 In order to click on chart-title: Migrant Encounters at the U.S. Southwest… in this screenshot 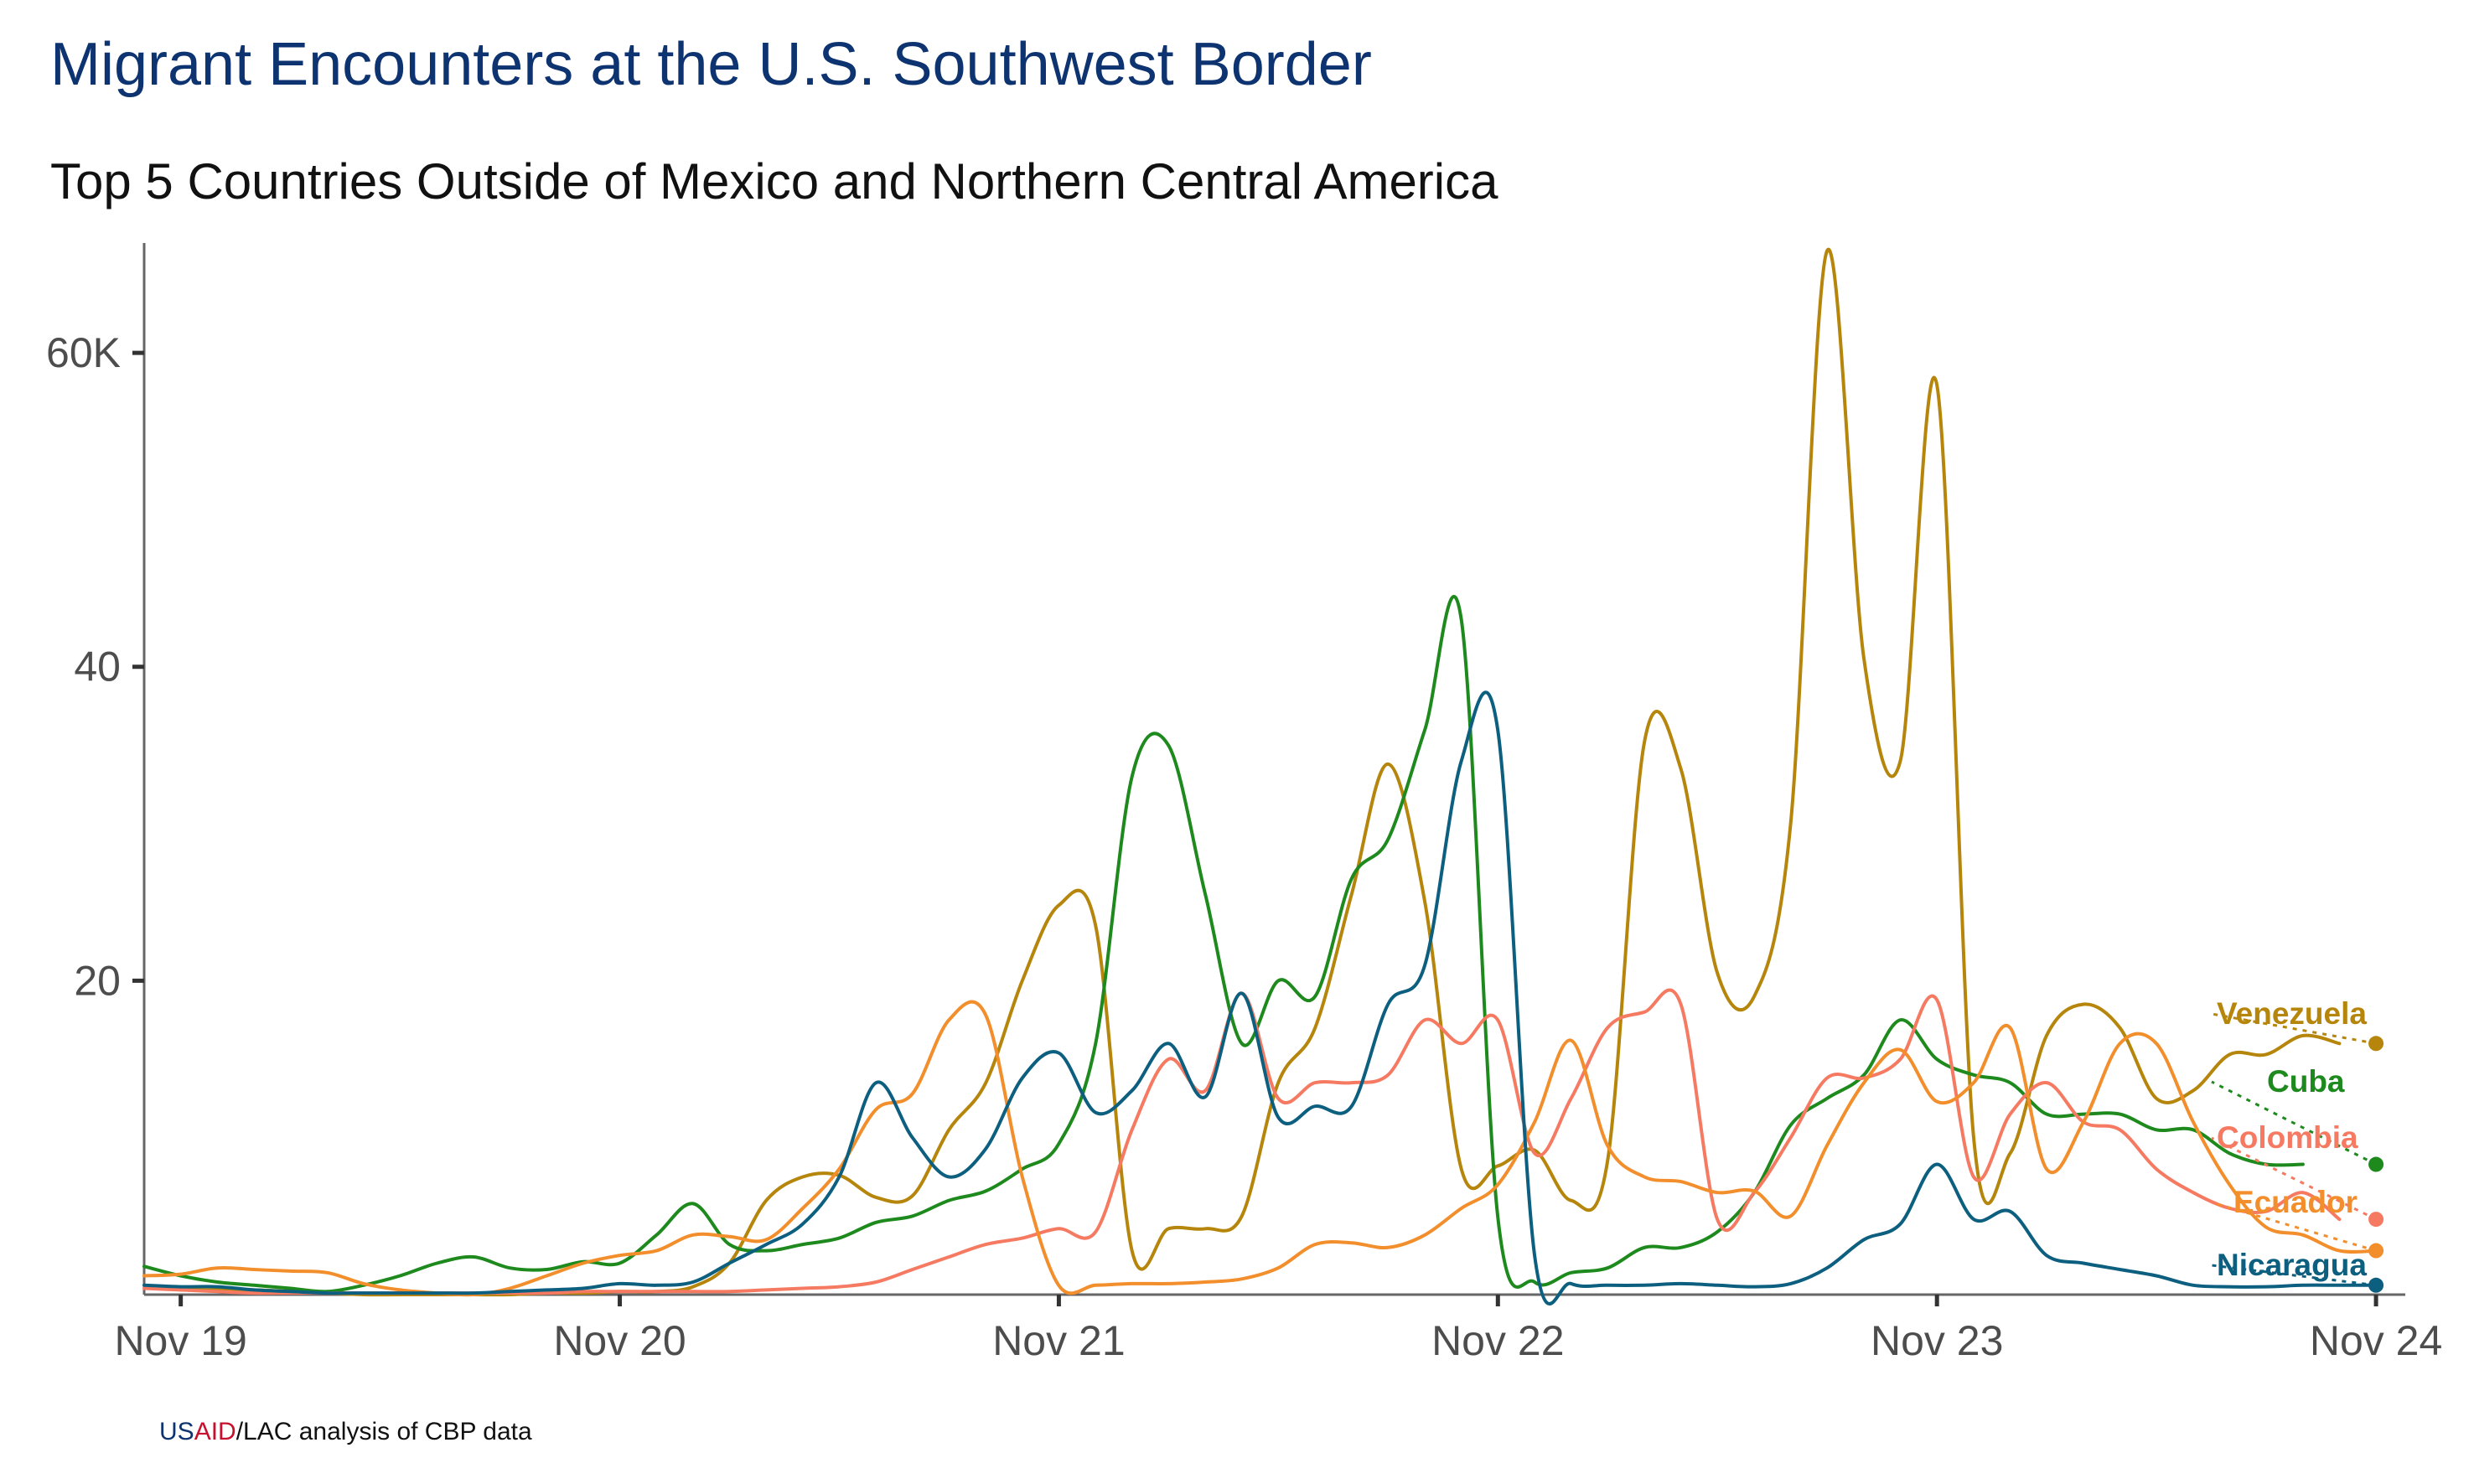, I will do `click(711, 65)`.